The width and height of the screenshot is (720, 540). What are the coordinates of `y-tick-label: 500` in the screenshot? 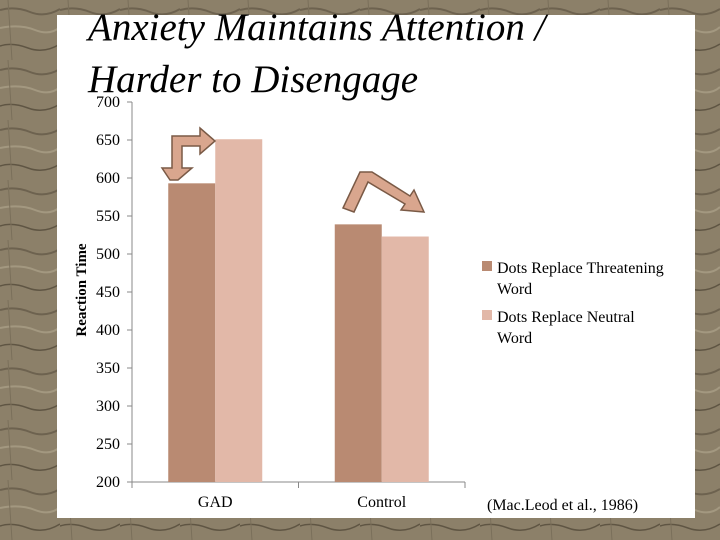 It's located at (108, 254).